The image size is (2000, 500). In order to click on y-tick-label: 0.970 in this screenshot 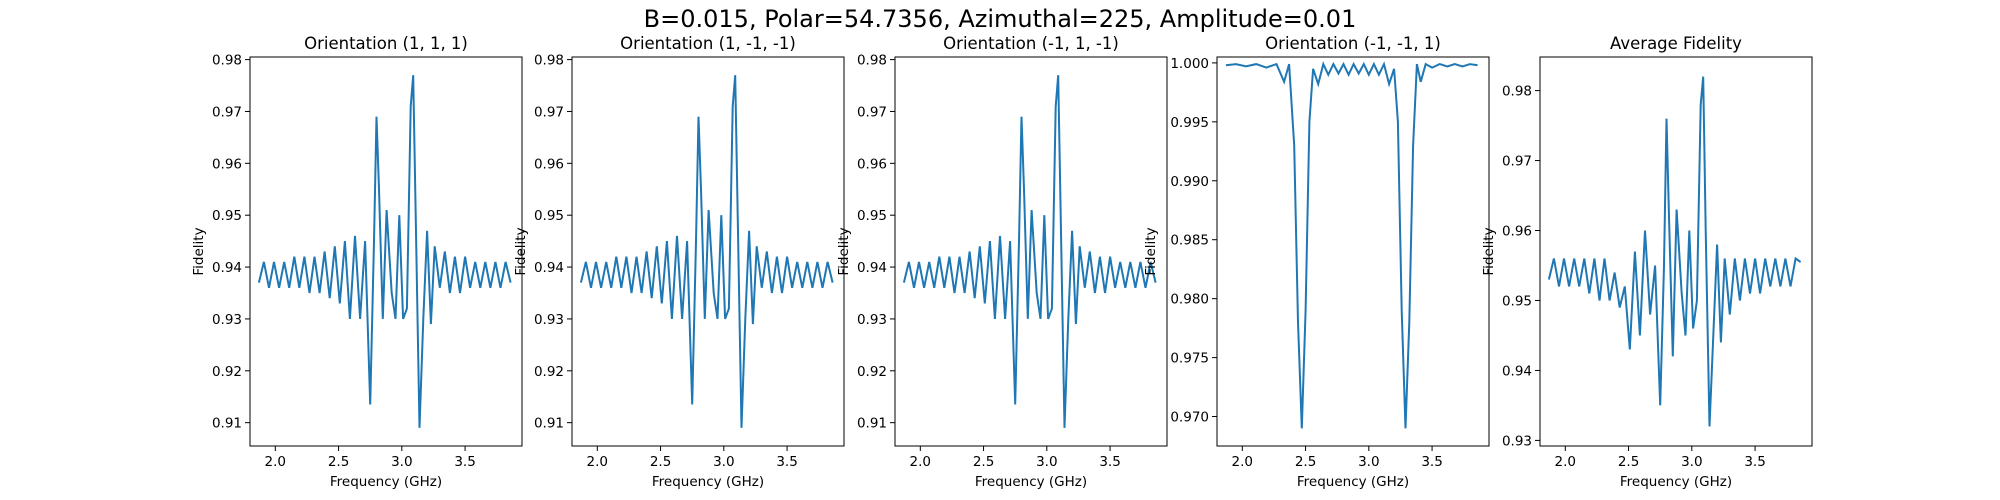, I will do `click(1189, 418)`.